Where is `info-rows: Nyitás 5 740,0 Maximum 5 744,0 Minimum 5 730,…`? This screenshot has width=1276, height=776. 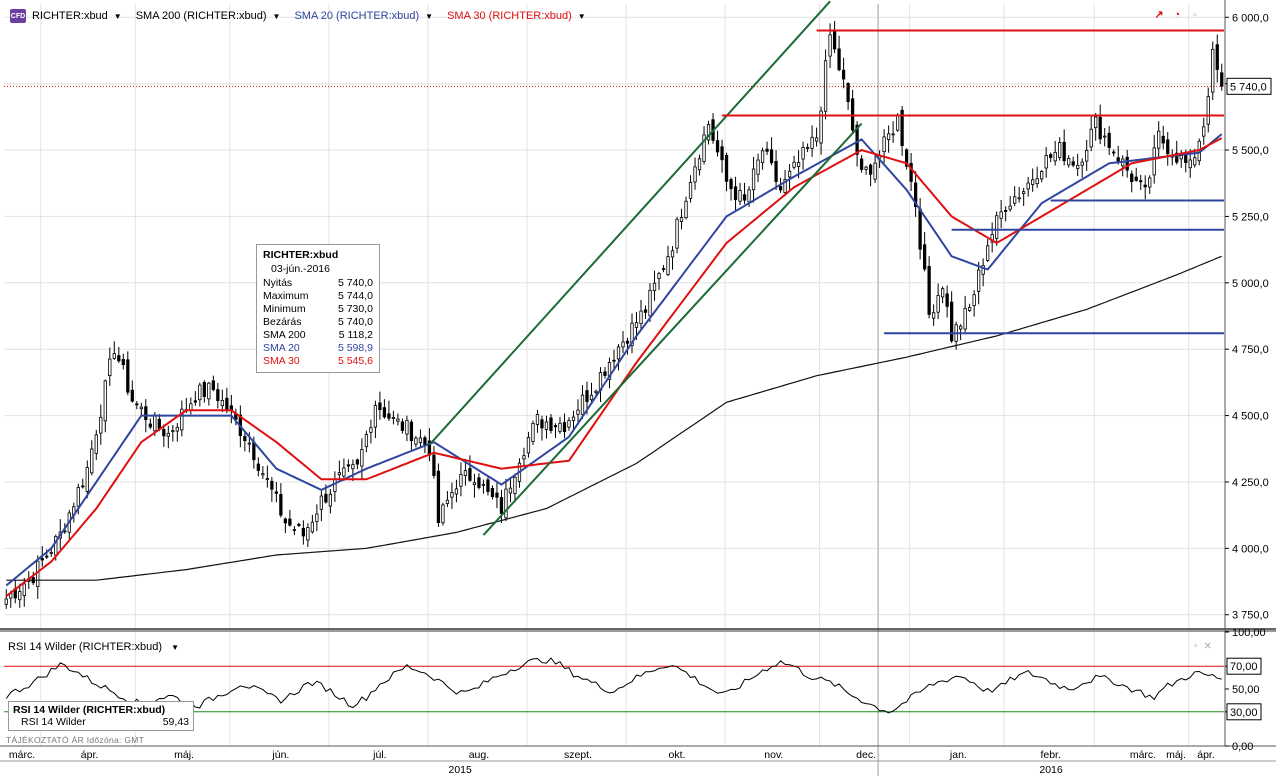 info-rows: Nyitás 5 740,0 Maximum 5 744,0 Minimum 5 730,… is located at coordinates (318, 322).